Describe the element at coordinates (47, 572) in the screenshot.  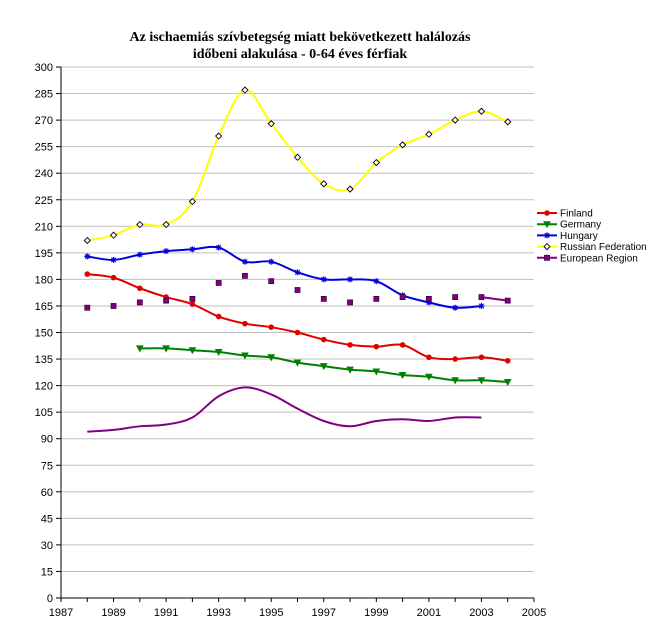
I see `y-tick-label: 15` at that location.